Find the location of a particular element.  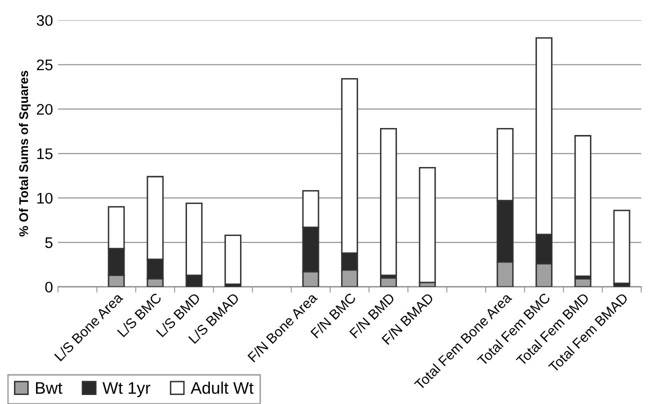

y-tick-label: 10 is located at coordinates (45, 198).